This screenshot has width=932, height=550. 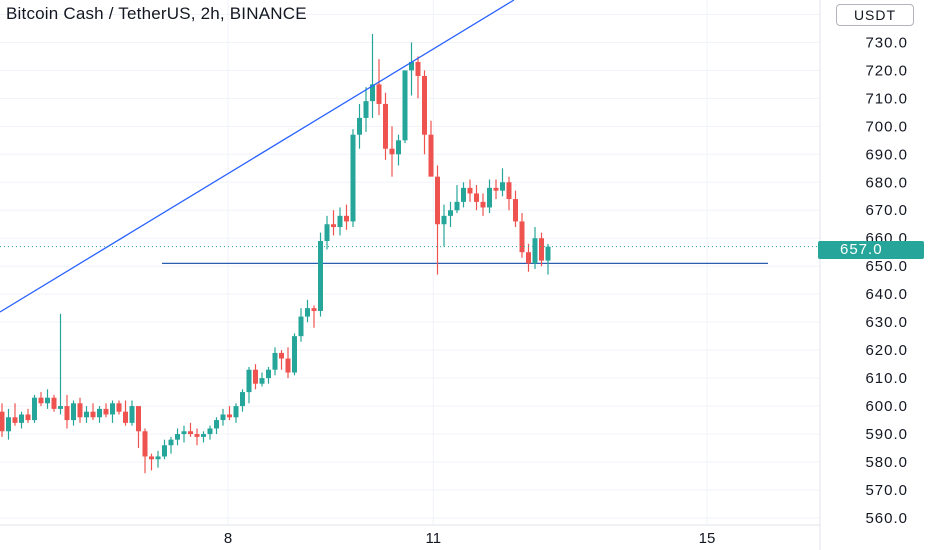 What do you see at coordinates (886, 406) in the screenshot?
I see `y-tick-label: 600.0` at bounding box center [886, 406].